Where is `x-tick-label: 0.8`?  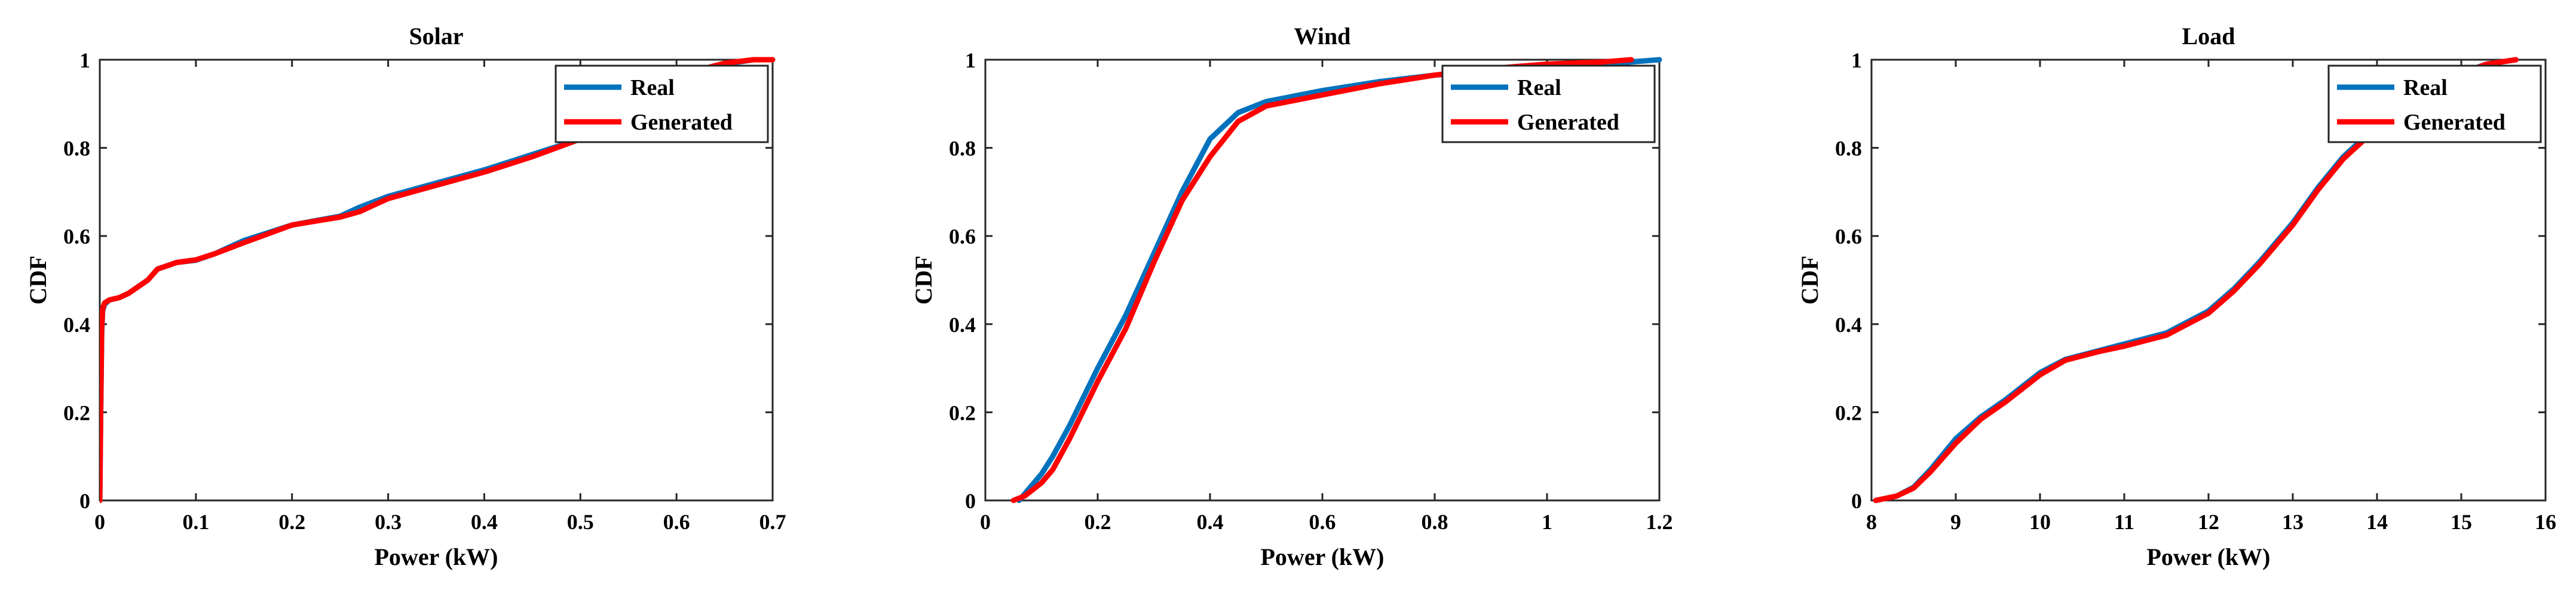
x-tick-label: 0.8 is located at coordinates (1435, 522).